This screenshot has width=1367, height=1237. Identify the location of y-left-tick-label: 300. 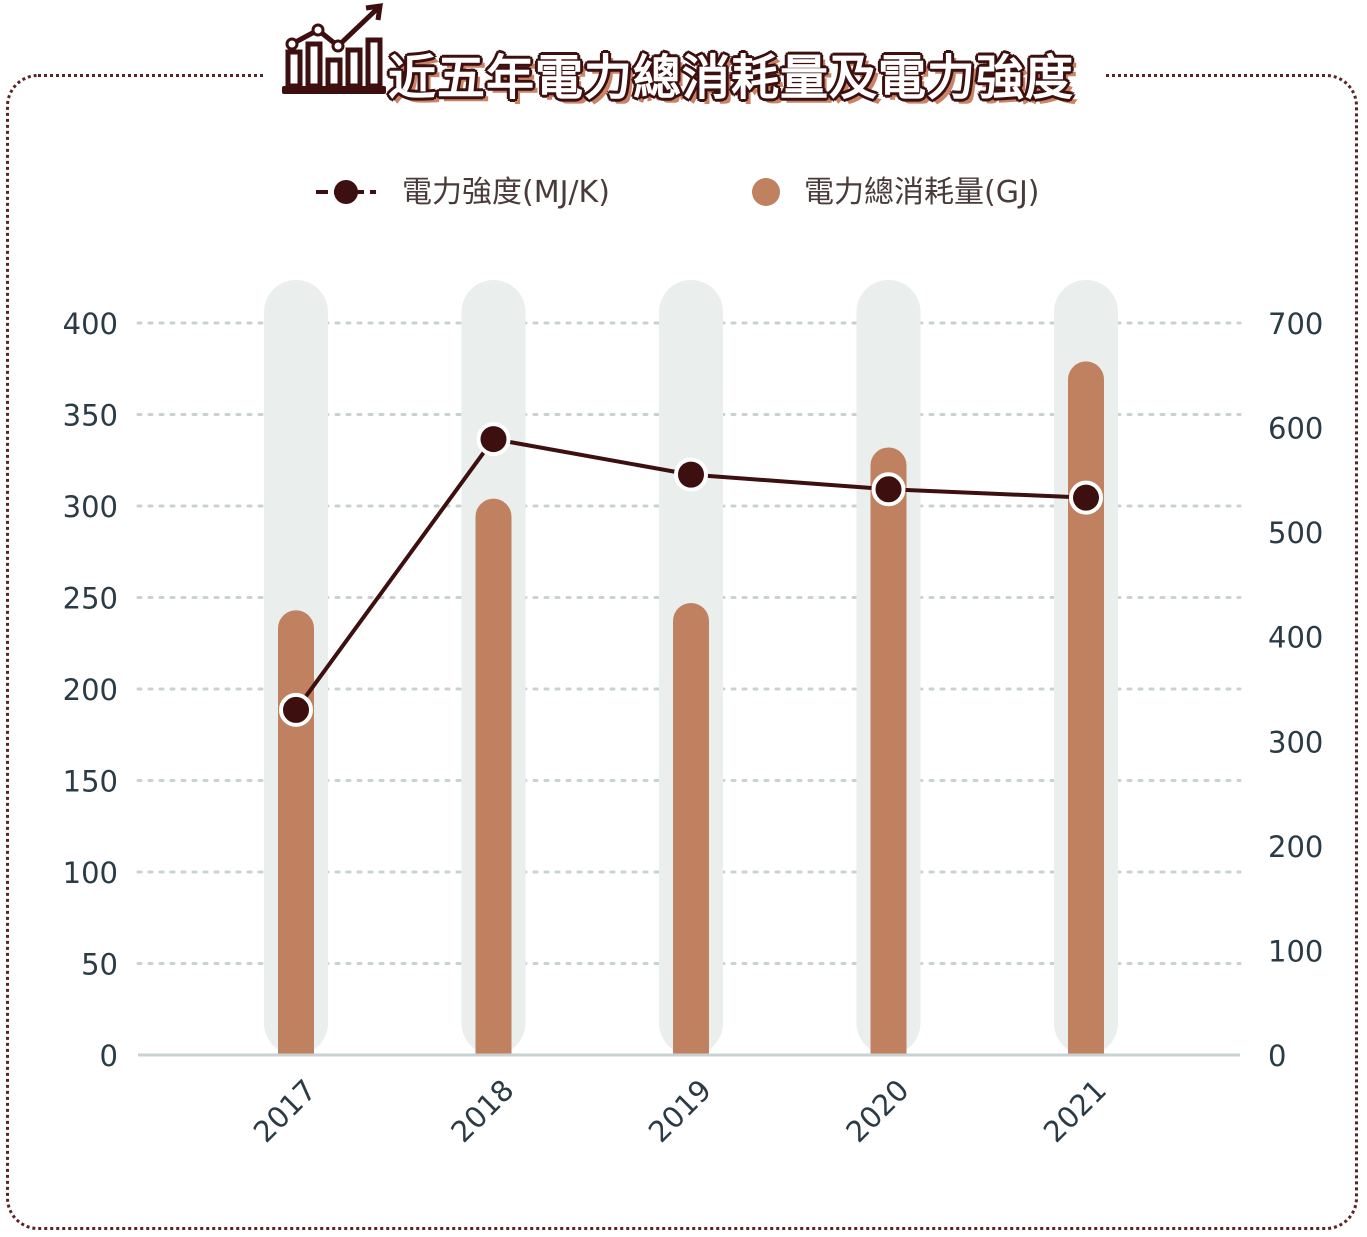
(90, 507).